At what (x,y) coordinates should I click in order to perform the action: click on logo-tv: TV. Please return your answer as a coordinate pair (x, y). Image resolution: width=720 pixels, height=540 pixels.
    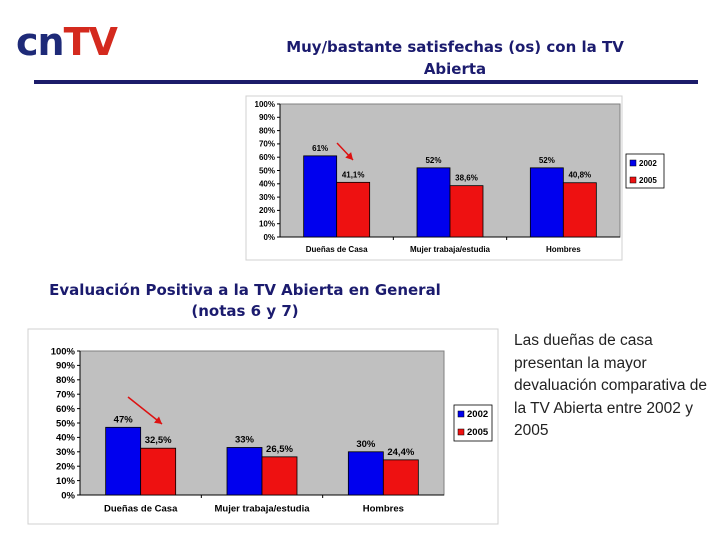
    Looking at the image, I should click on (90, 42).